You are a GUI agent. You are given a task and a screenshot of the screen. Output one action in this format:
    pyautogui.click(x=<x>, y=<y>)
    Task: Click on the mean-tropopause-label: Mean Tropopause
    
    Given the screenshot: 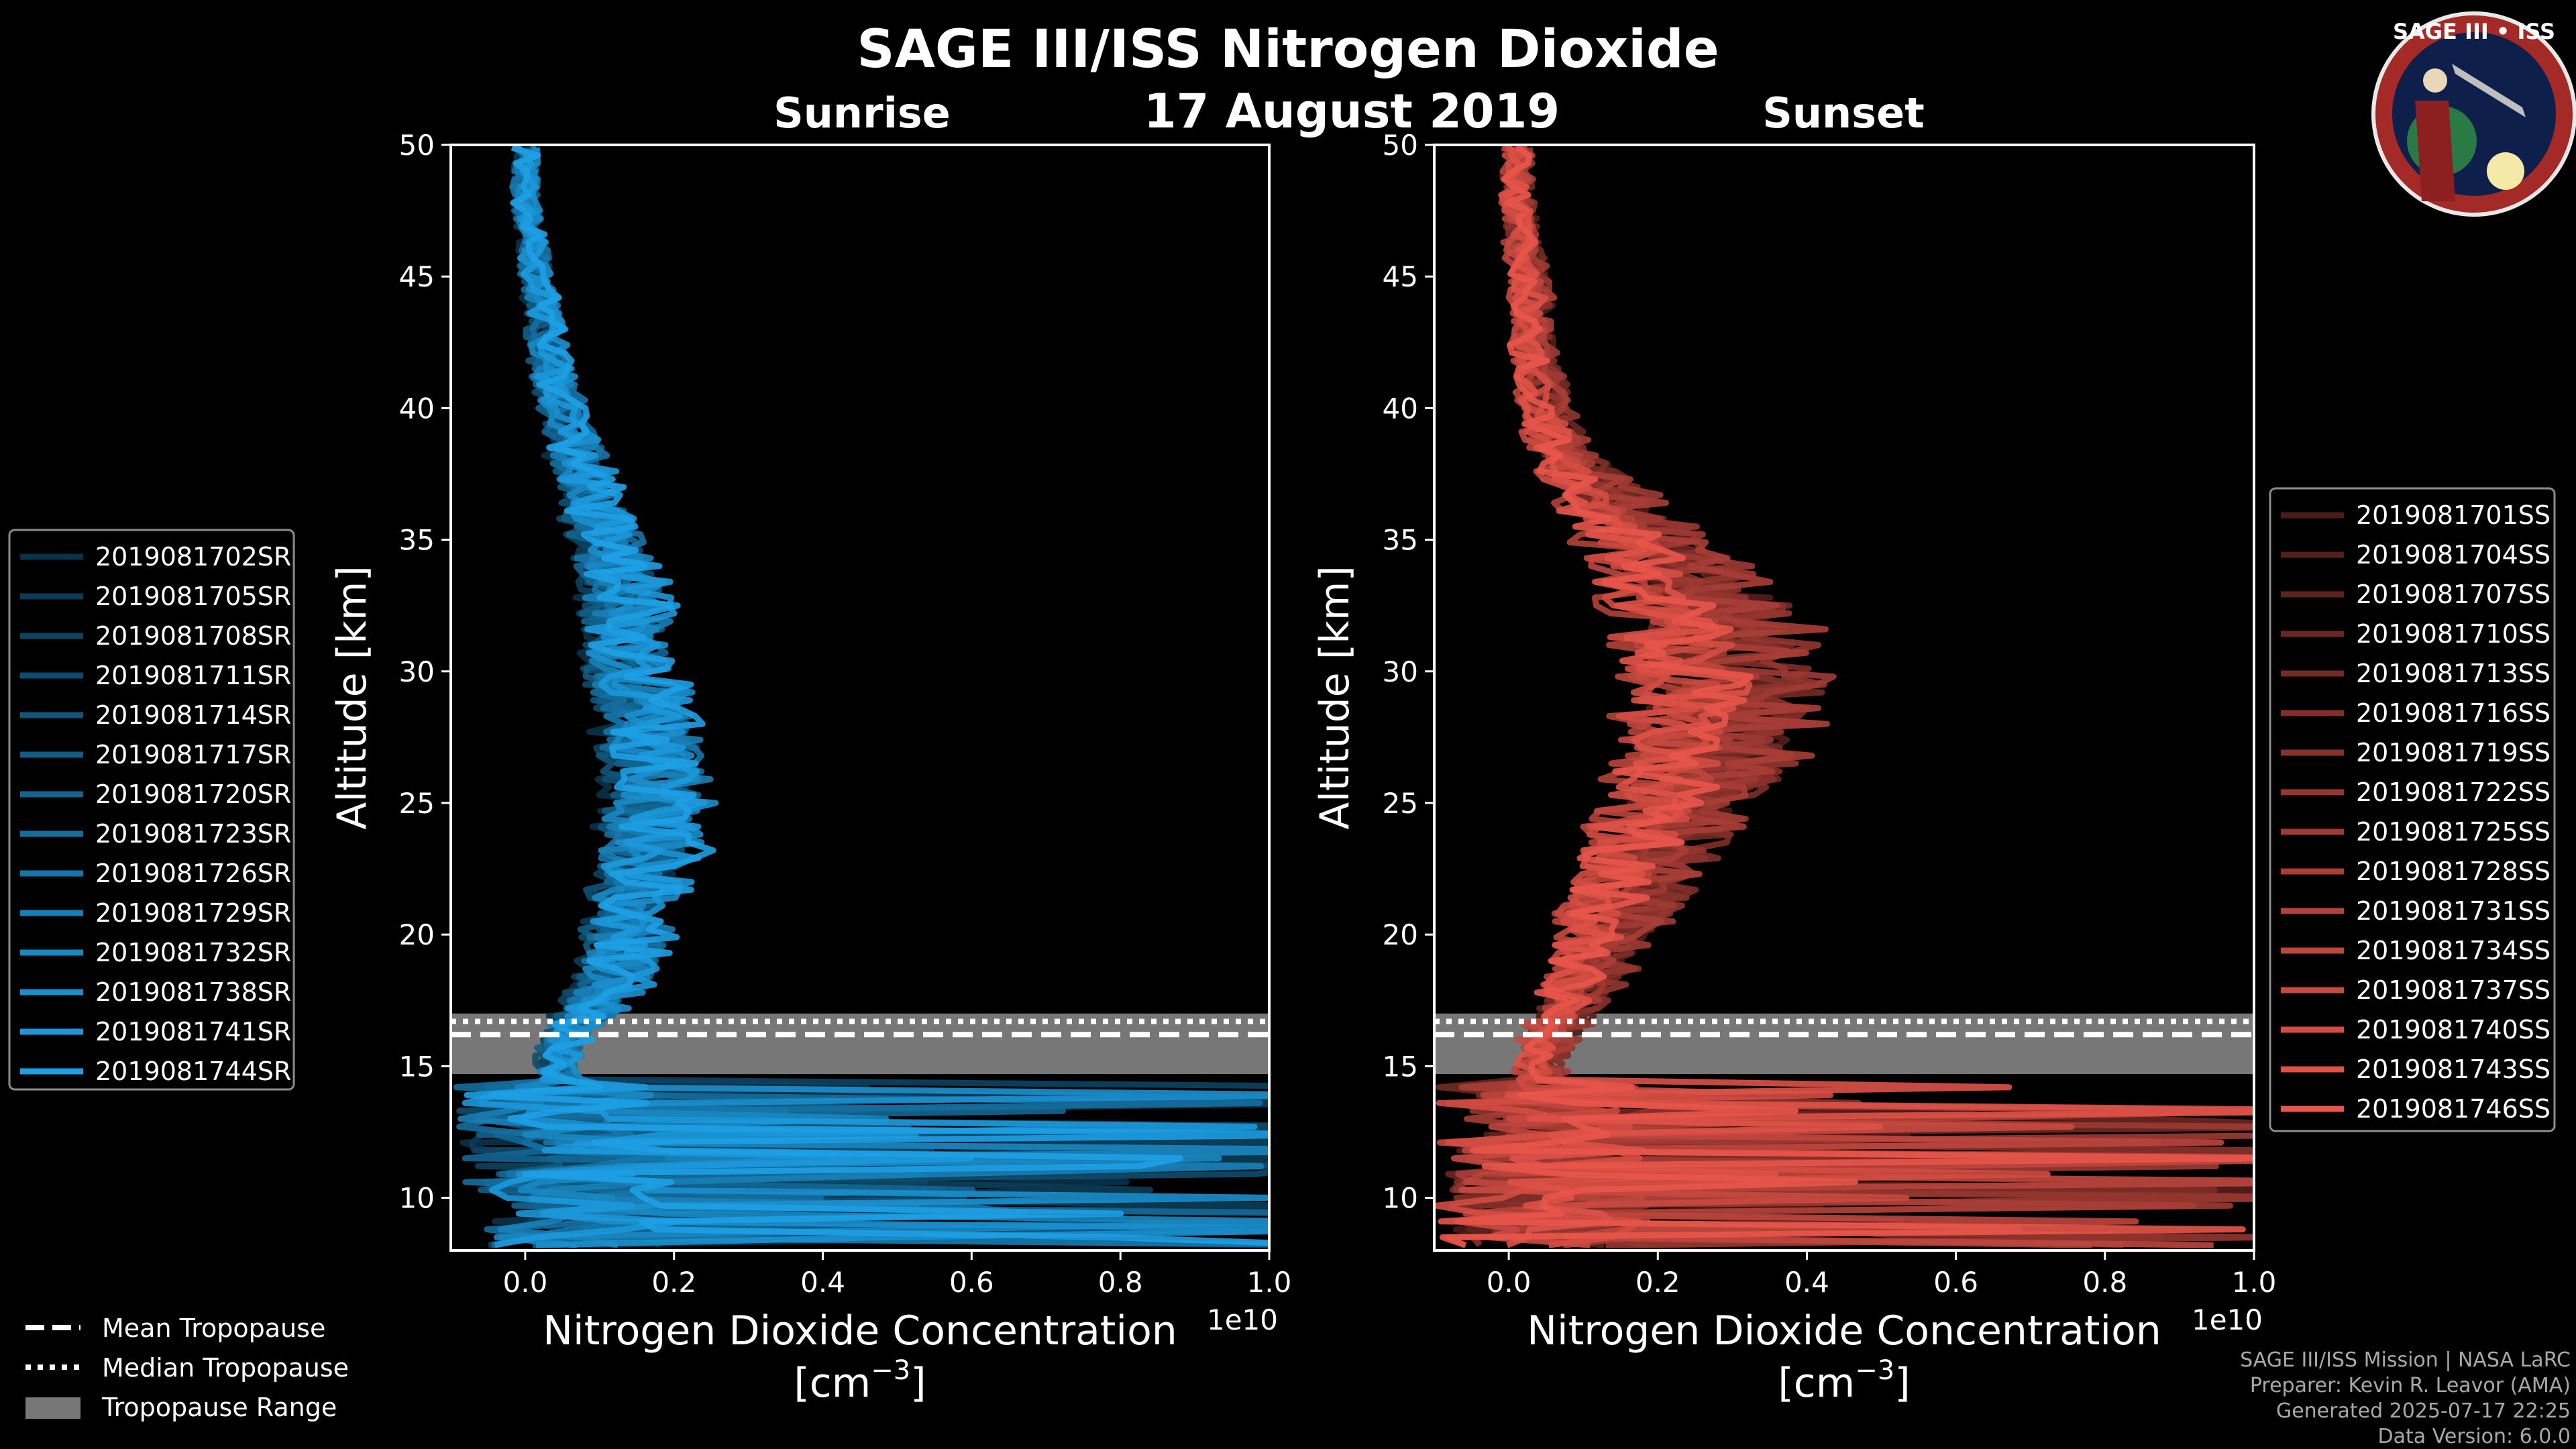 What is the action you would take?
    pyautogui.click(x=213, y=1328)
    